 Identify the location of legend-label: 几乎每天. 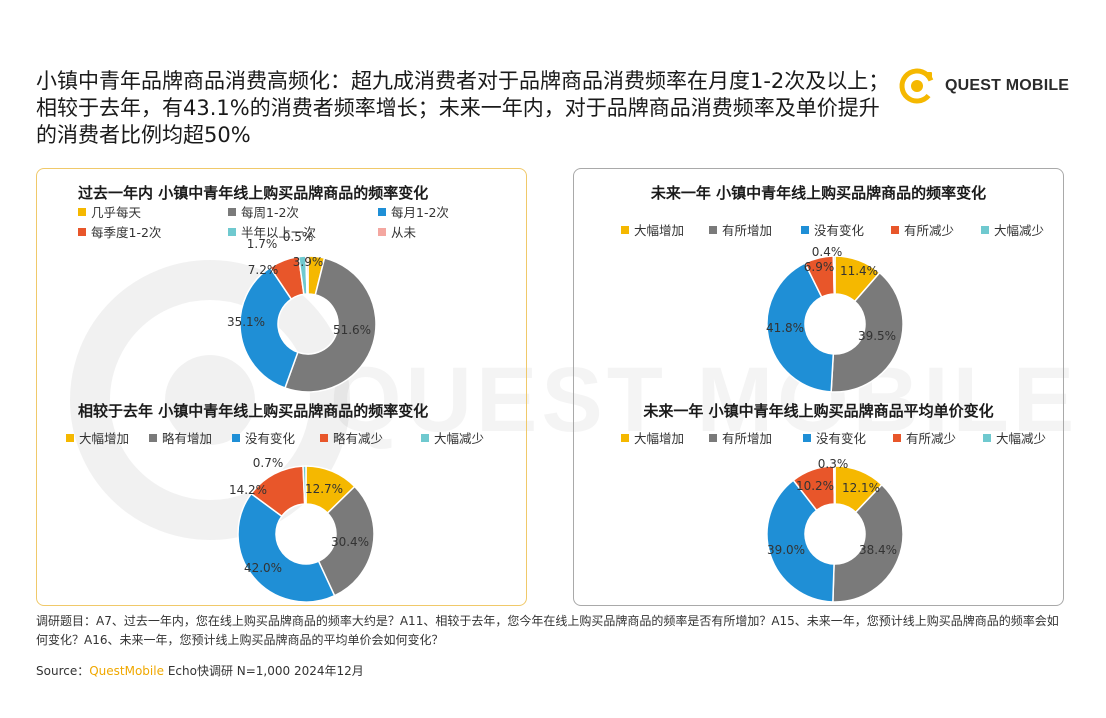
(116, 212).